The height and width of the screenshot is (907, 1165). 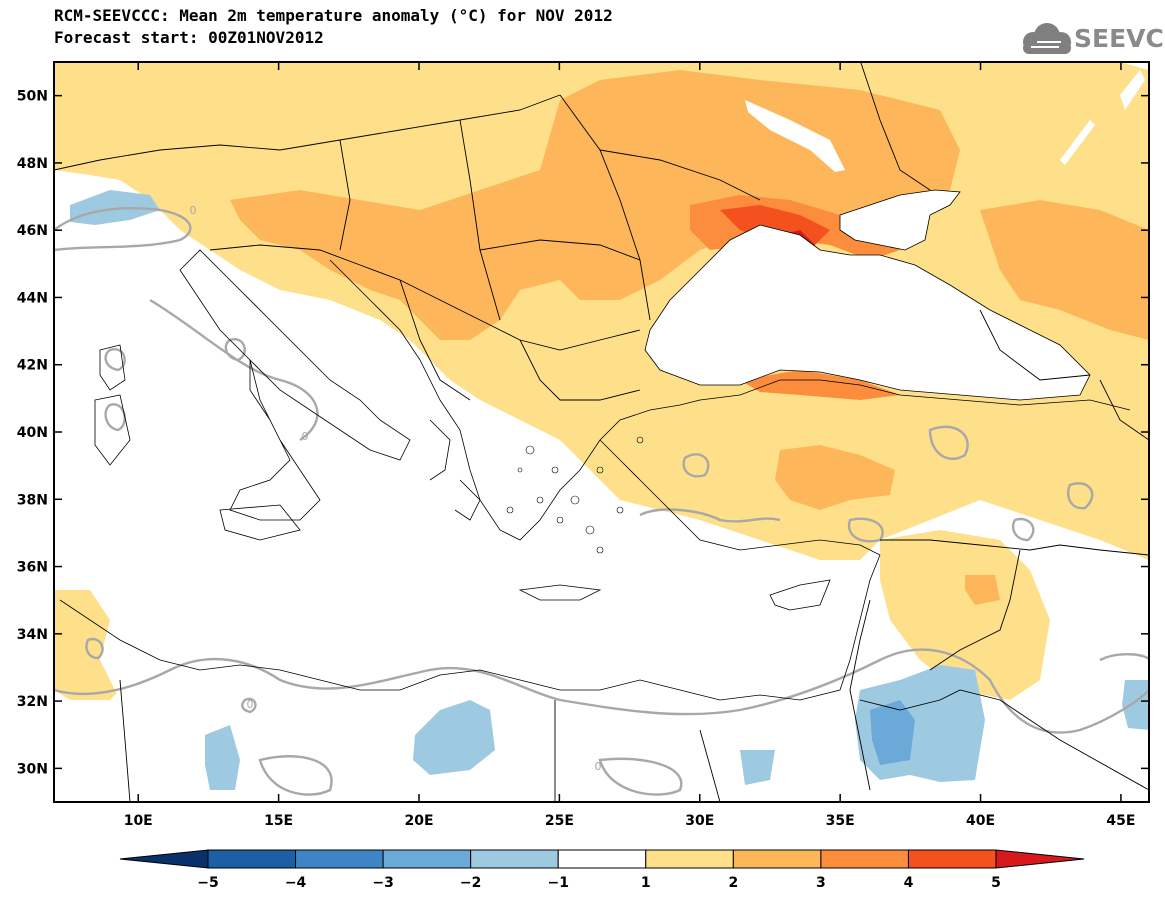 I want to click on colorbar-tick-label: −4, so click(x=296, y=883).